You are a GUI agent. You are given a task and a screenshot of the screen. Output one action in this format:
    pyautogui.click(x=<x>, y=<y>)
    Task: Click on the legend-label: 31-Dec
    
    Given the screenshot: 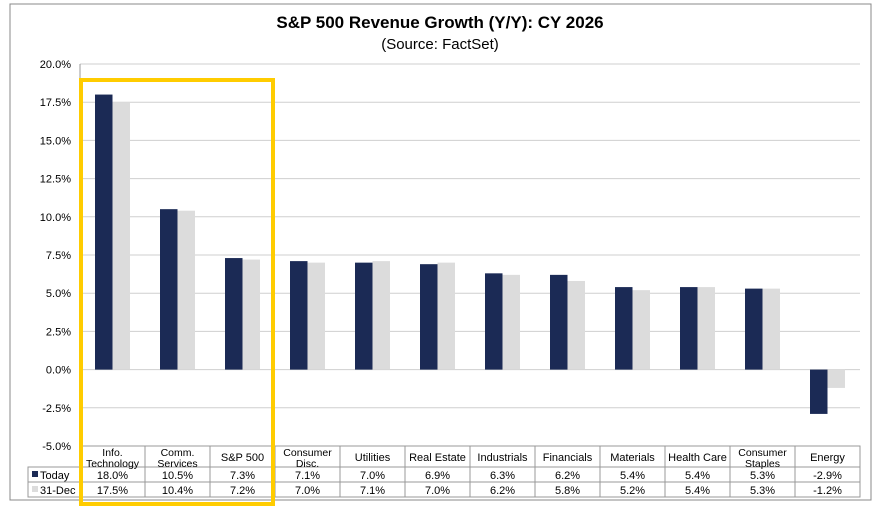 What is the action you would take?
    pyautogui.click(x=58, y=491)
    